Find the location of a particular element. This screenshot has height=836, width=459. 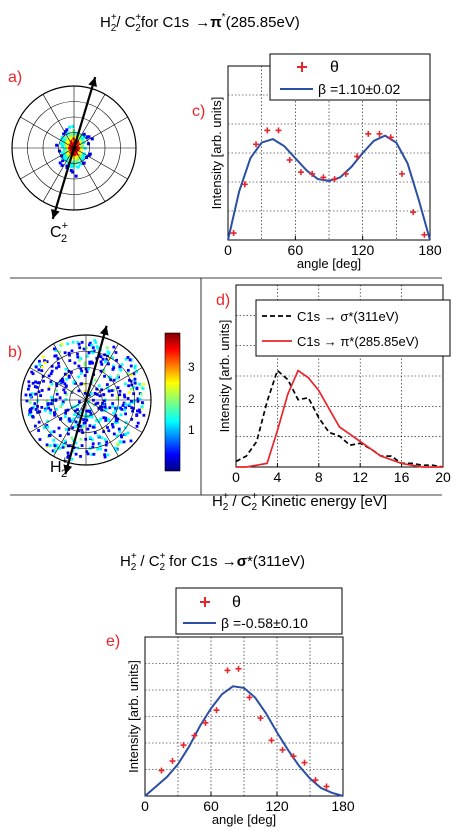

legend: θ β =-0.58±0.10 is located at coordinates (259, 611).